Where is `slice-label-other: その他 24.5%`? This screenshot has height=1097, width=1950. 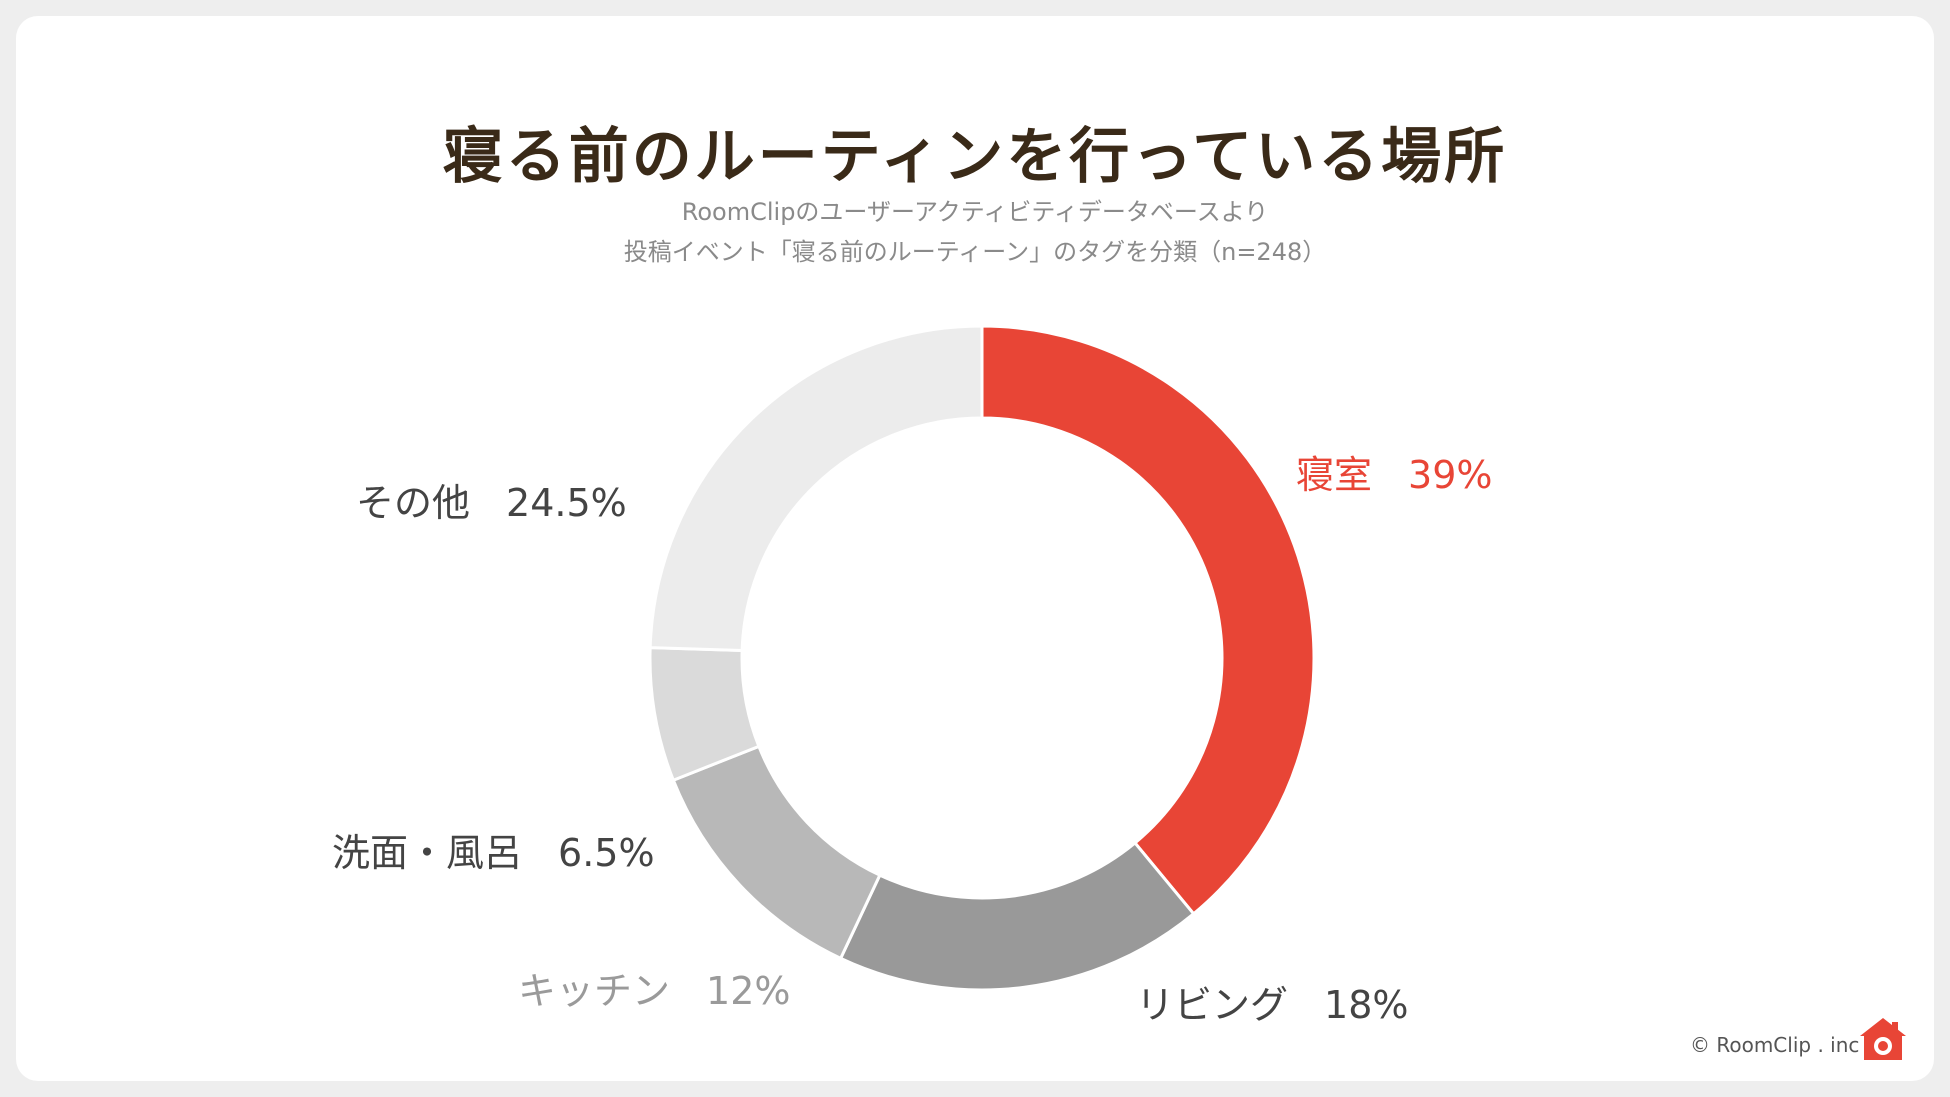
slice-label-other: その他 24.5% is located at coordinates (491, 499).